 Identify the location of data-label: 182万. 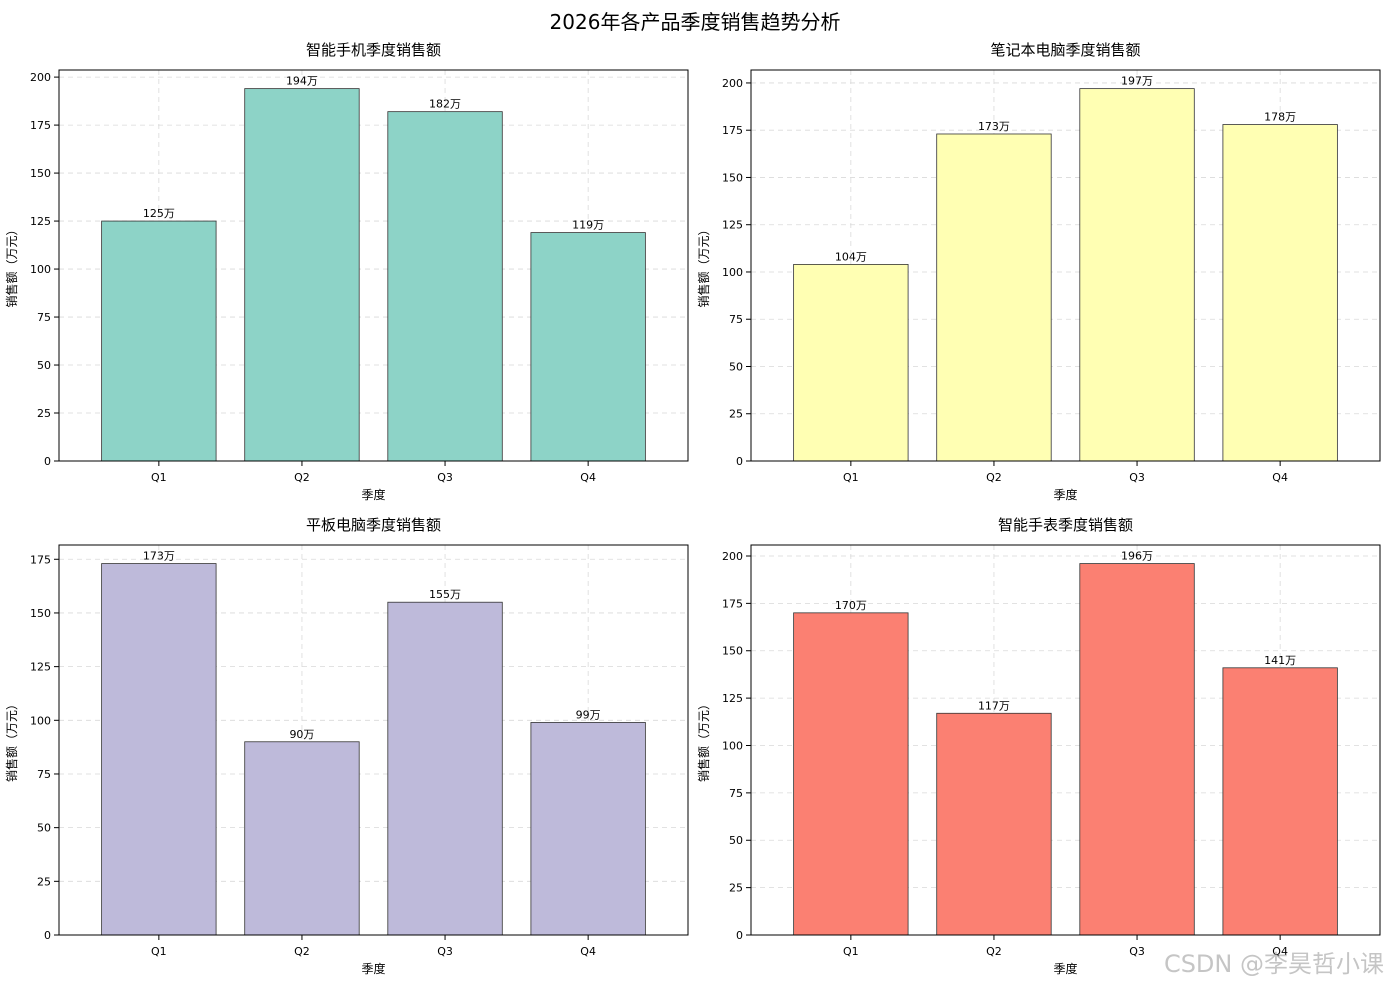
(445, 104).